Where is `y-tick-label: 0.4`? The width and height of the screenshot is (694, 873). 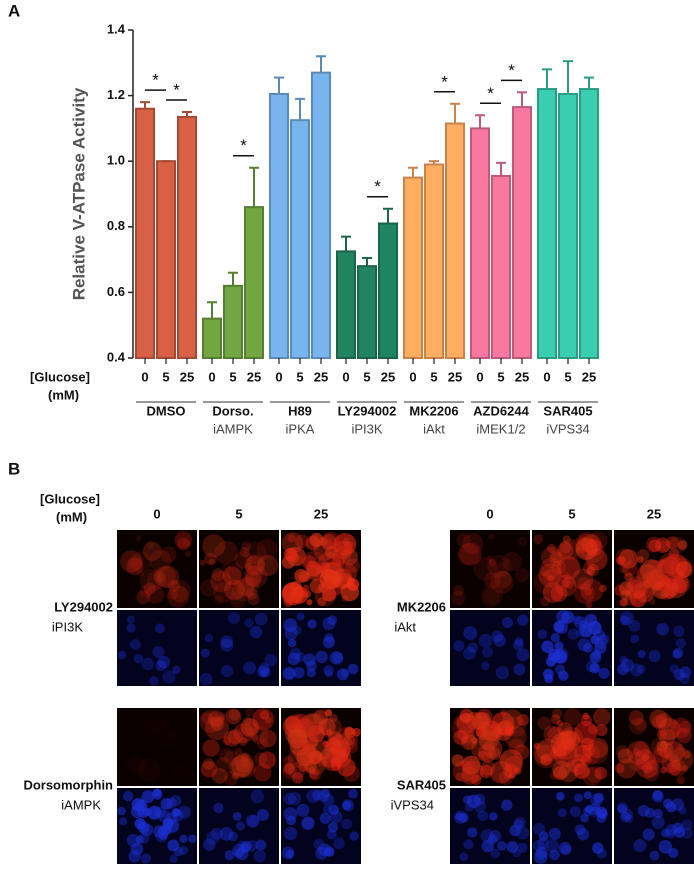
y-tick-label: 0.4 is located at coordinates (116, 356).